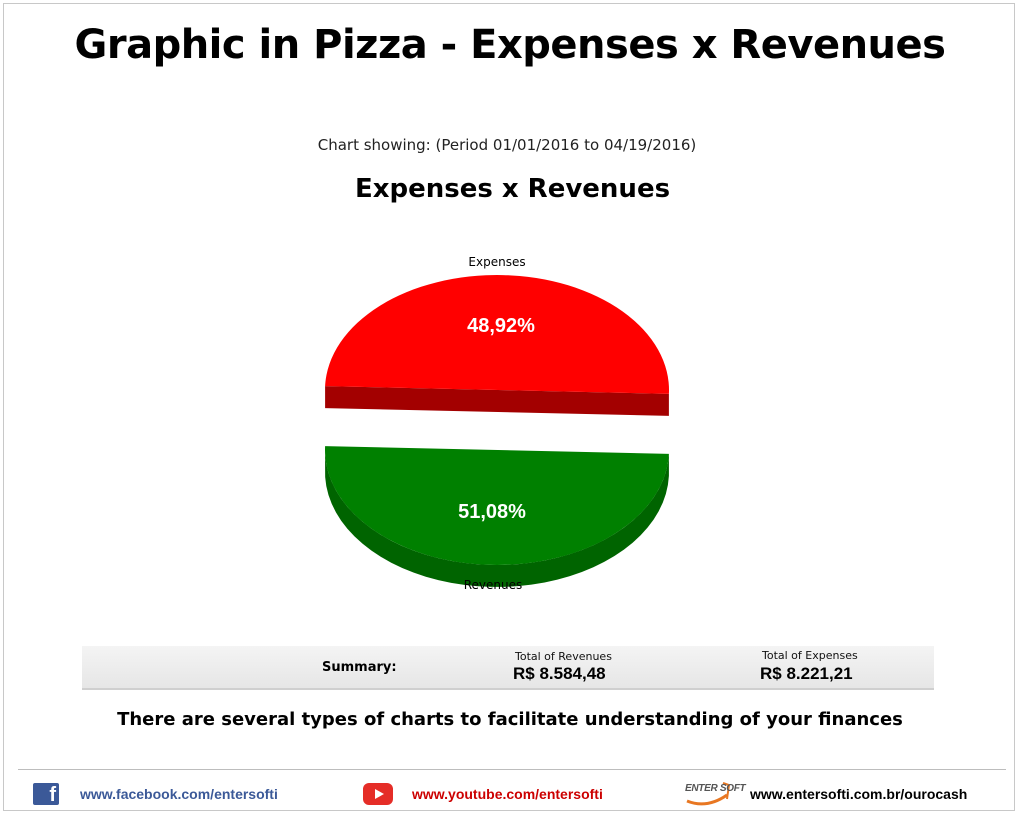  Describe the element at coordinates (492, 512) in the screenshot. I see `revenues-percent-label: 51,08%` at that location.